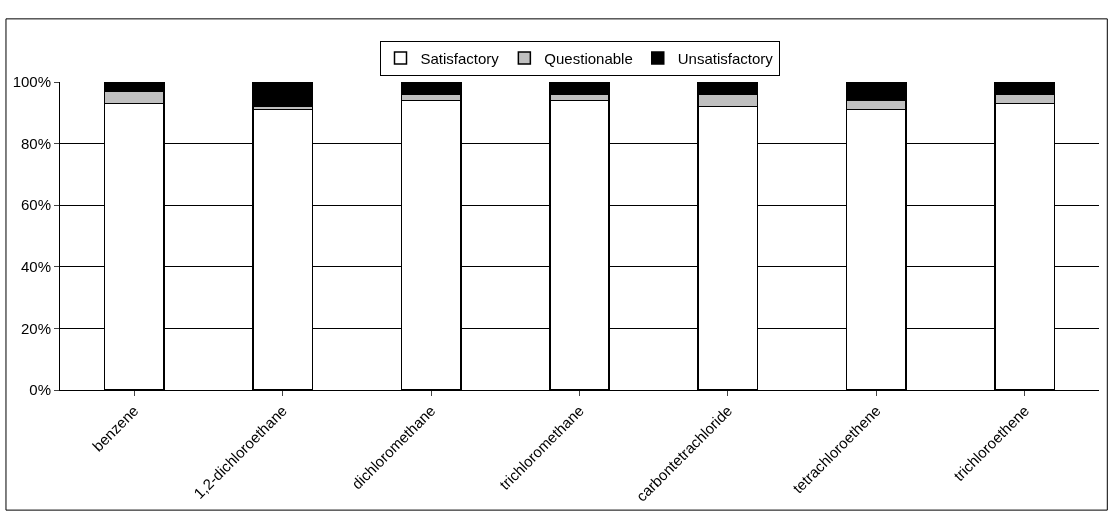 This screenshot has height=517, width=1111. What do you see at coordinates (725, 58) in the screenshot?
I see `legend-label: Unsatisfactory` at bounding box center [725, 58].